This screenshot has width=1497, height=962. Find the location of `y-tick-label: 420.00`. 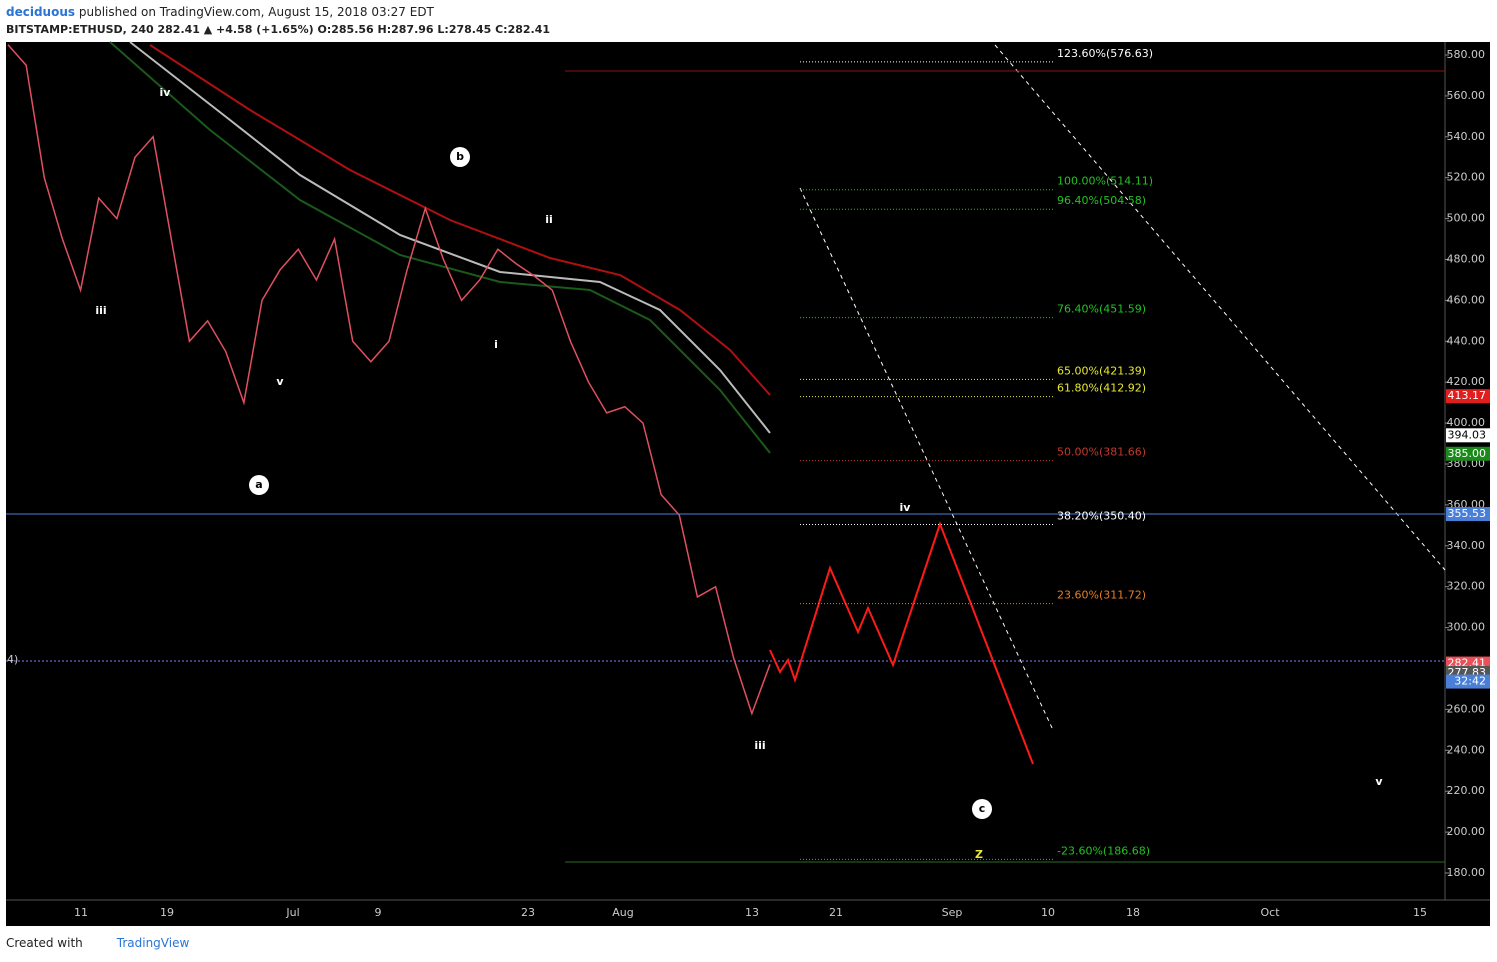

y-tick-label: 420.00 is located at coordinates (1466, 381).